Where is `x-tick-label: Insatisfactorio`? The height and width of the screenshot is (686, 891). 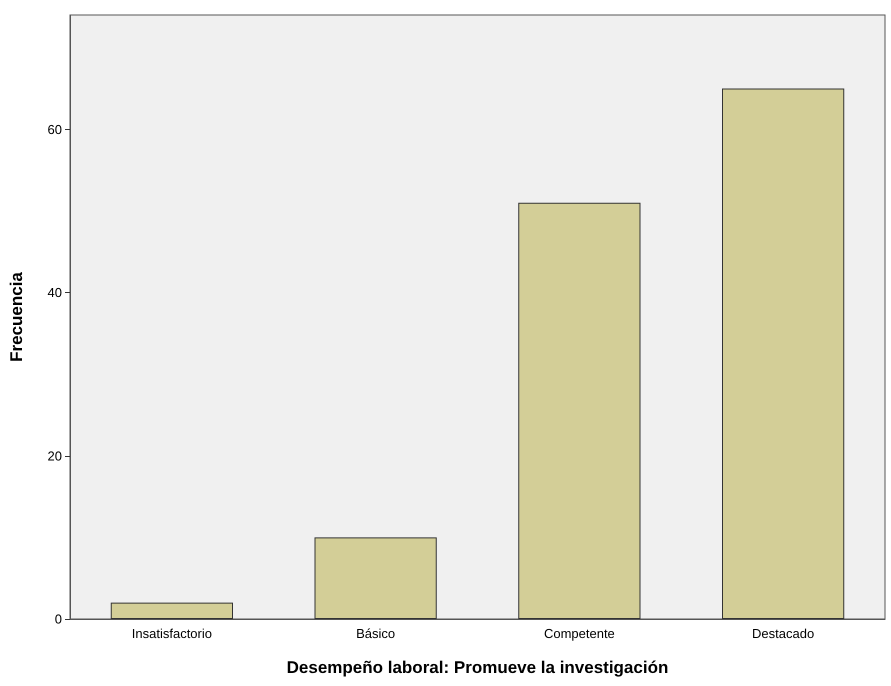
x-tick-label: Insatisfactorio is located at coordinates (172, 633).